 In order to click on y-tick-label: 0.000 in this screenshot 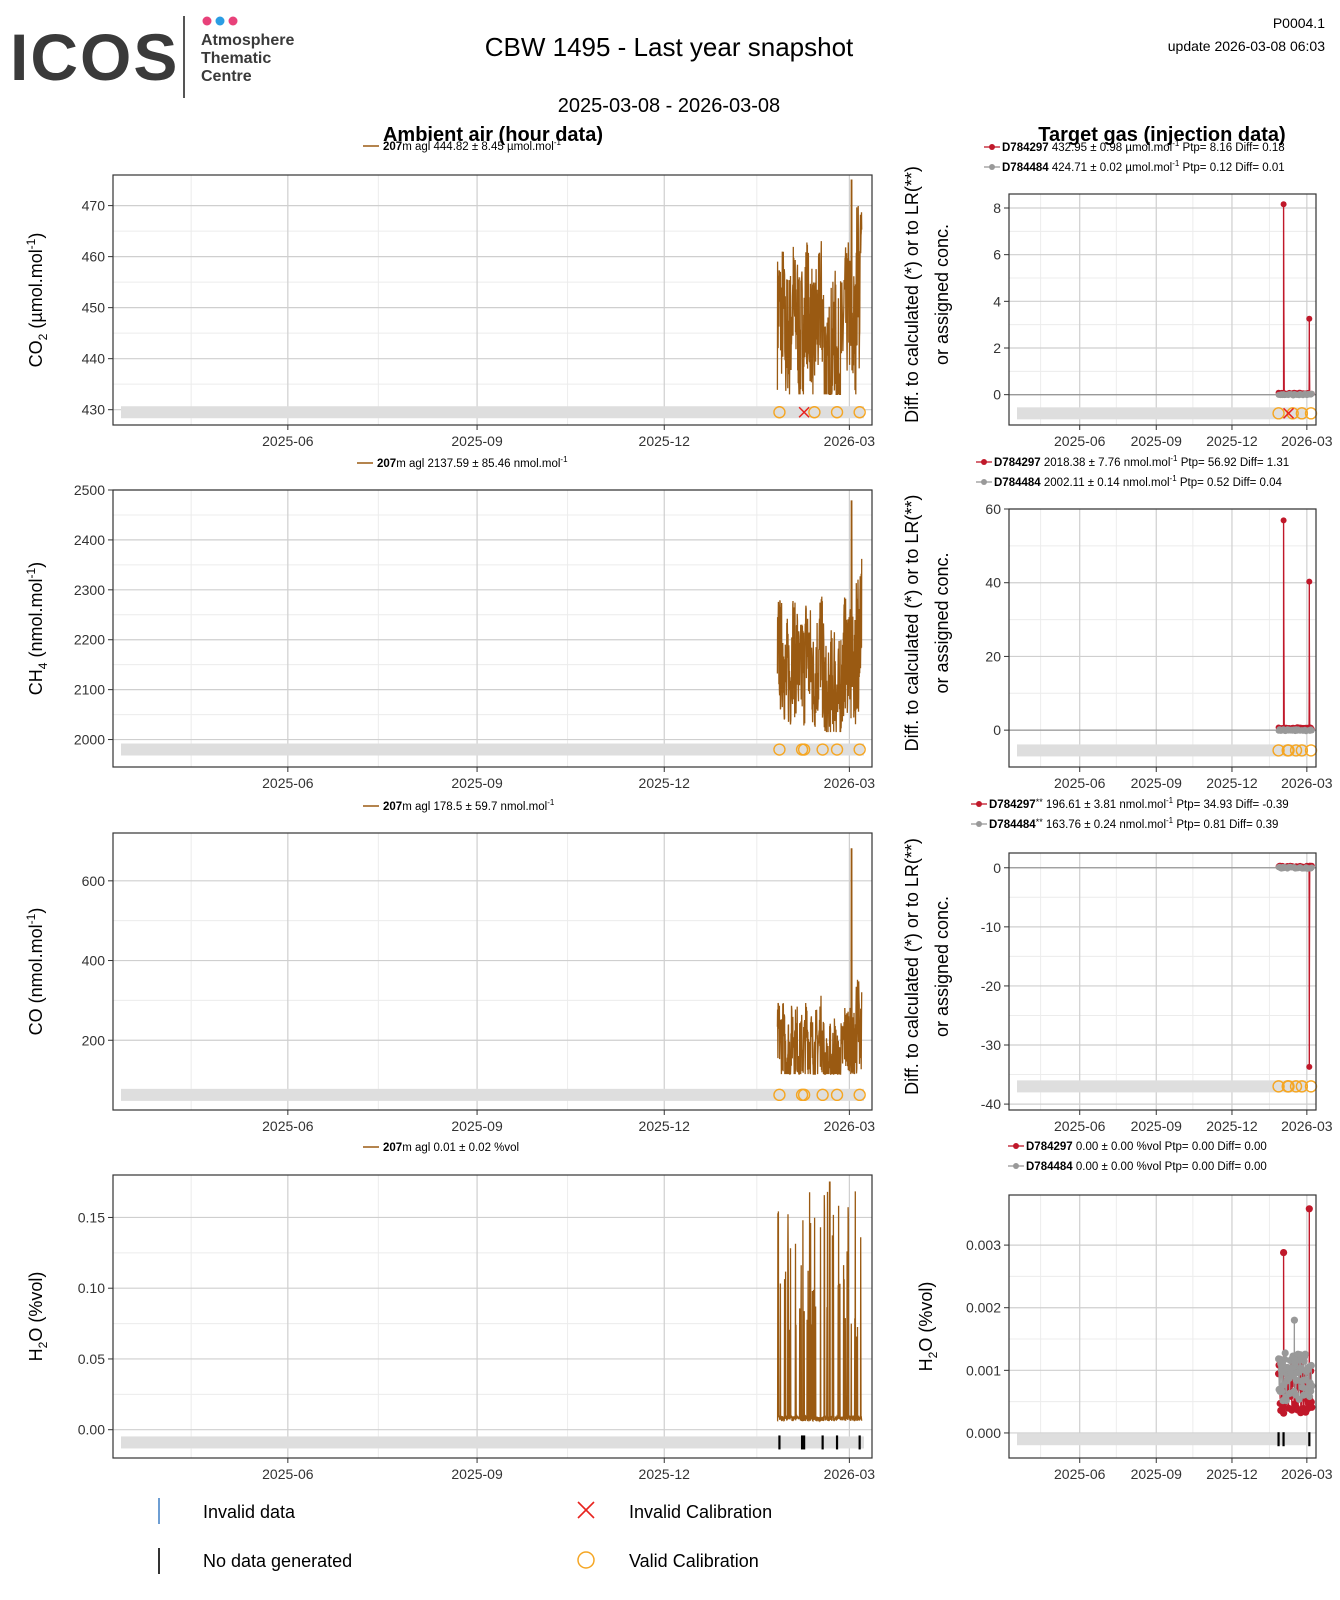, I will do `click(983, 1433)`.